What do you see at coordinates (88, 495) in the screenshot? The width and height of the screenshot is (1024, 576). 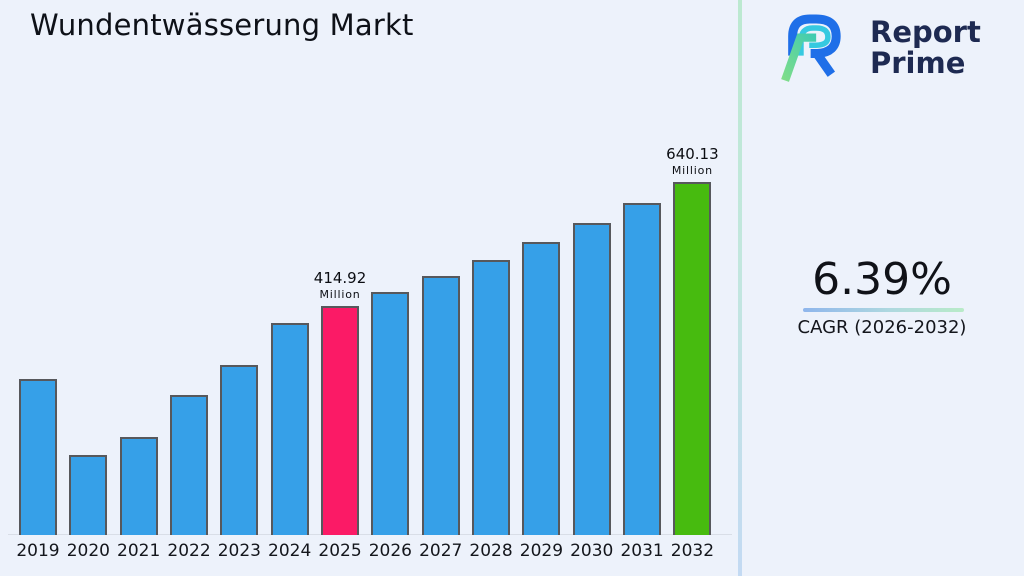 I see `bar-2020` at bounding box center [88, 495].